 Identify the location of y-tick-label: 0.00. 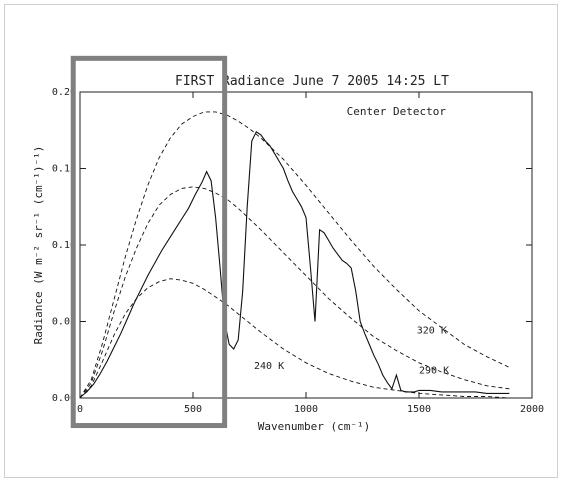
(64, 398).